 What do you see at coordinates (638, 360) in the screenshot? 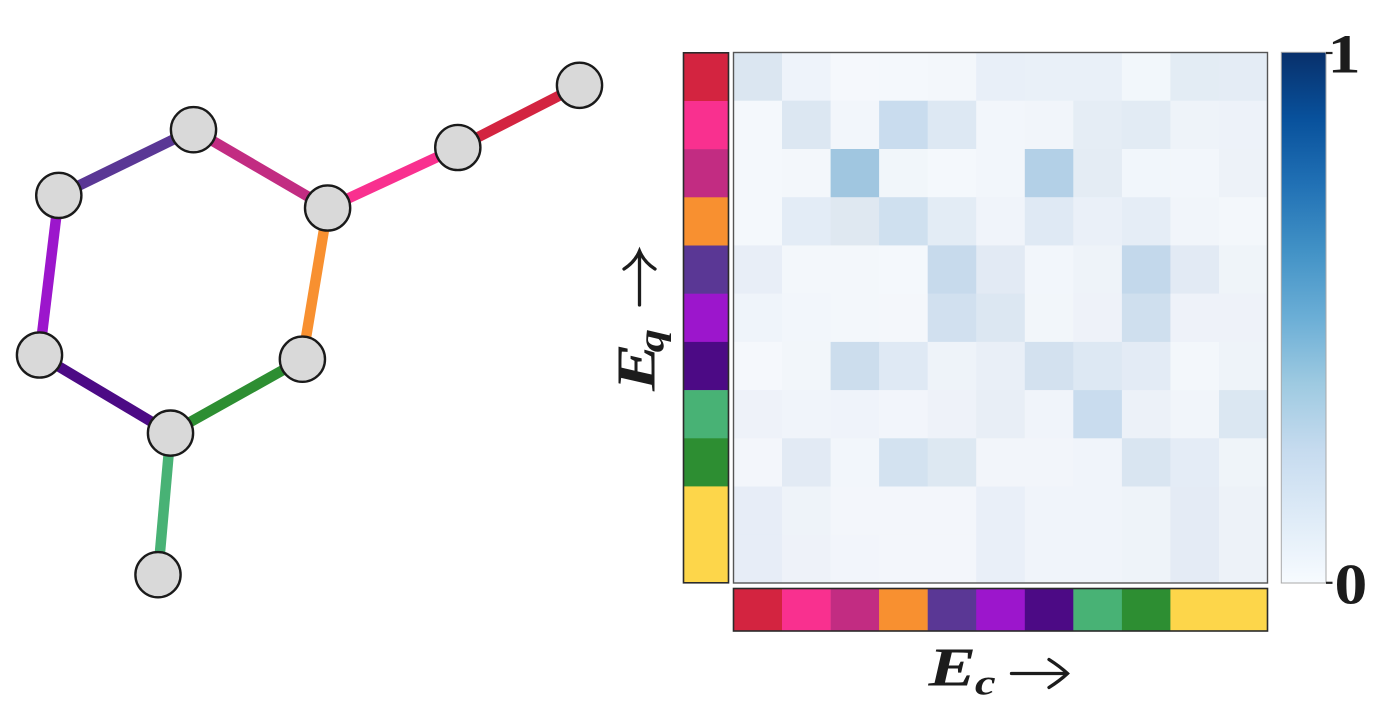
I see `svg-text: Eq` at bounding box center [638, 360].